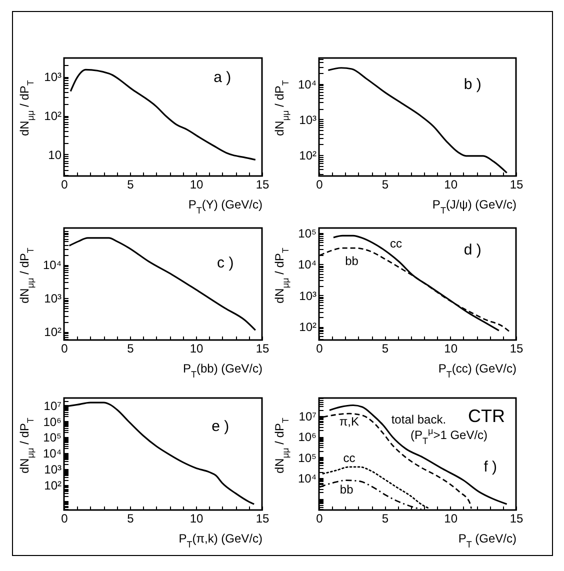 The height and width of the screenshot is (571, 564). I want to click on annotation: f ), so click(491, 467).